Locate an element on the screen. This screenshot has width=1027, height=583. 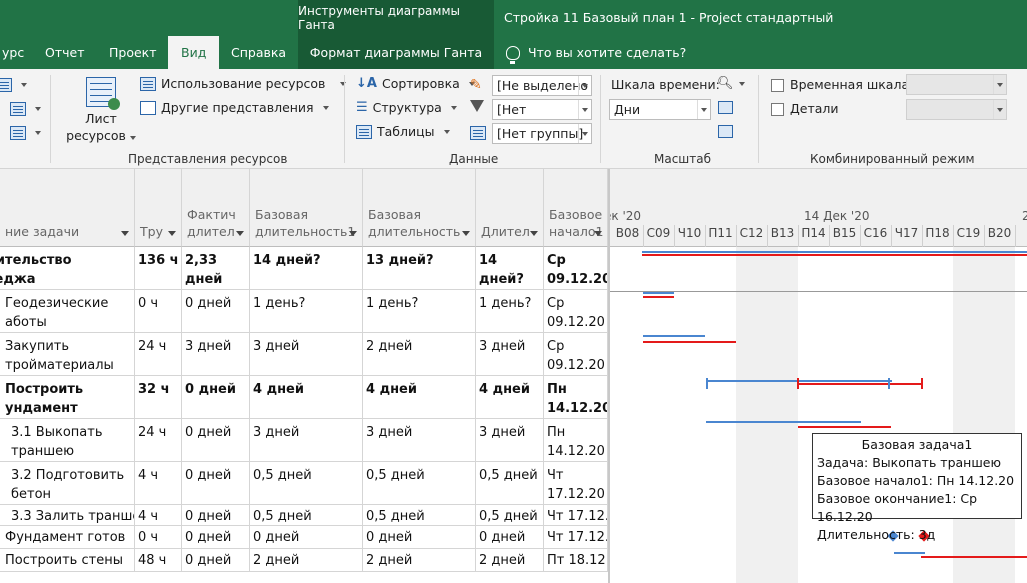
col-header-name: ние задачи is located at coordinates (67, 208).